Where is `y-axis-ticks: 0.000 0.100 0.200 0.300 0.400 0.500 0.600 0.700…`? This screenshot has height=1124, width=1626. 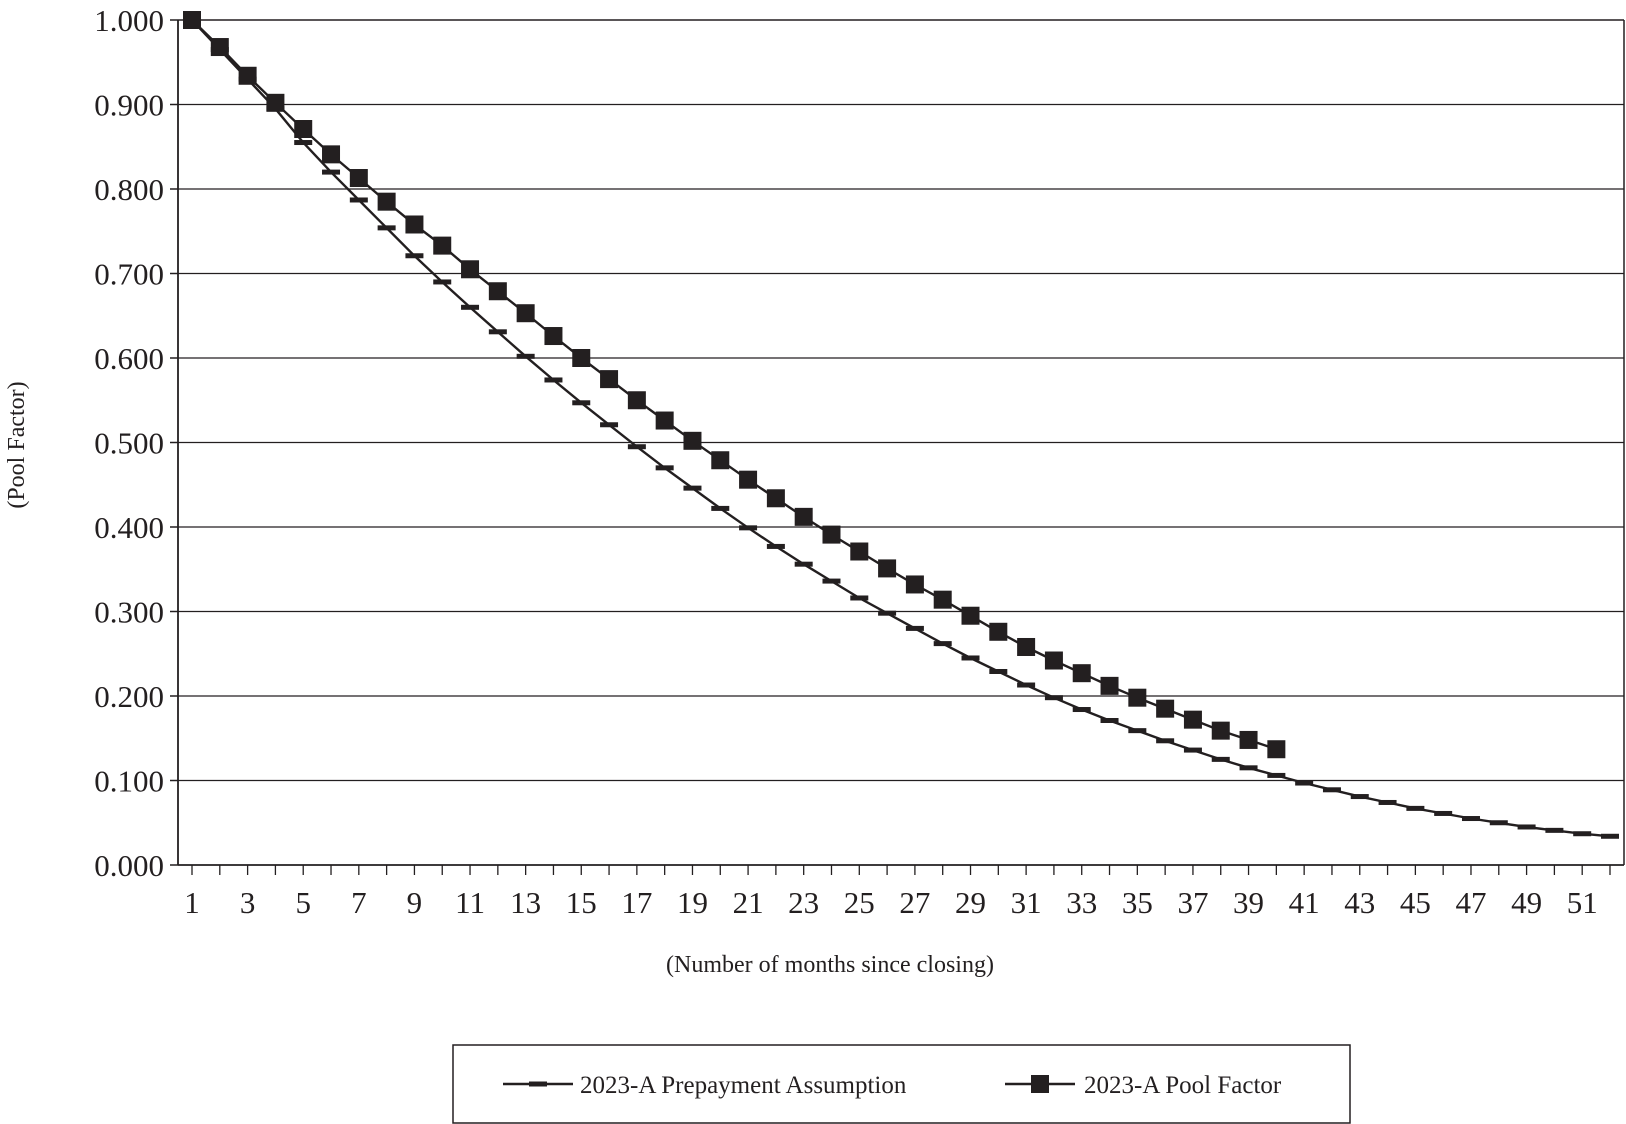
y-axis-ticks: 0.000 0.100 0.200 0.300 0.400 0.500 0.600 0.700… is located at coordinates (136, 443).